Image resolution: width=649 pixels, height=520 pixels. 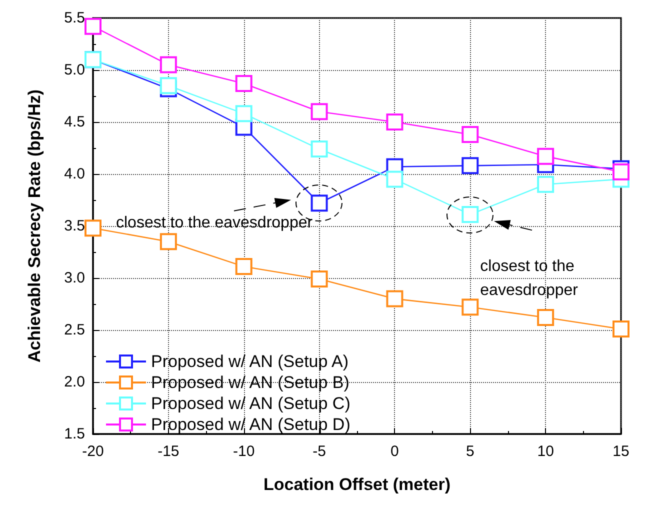 What do you see at coordinates (74, 174) in the screenshot?
I see `y-tick-label: 4.0` at bounding box center [74, 174].